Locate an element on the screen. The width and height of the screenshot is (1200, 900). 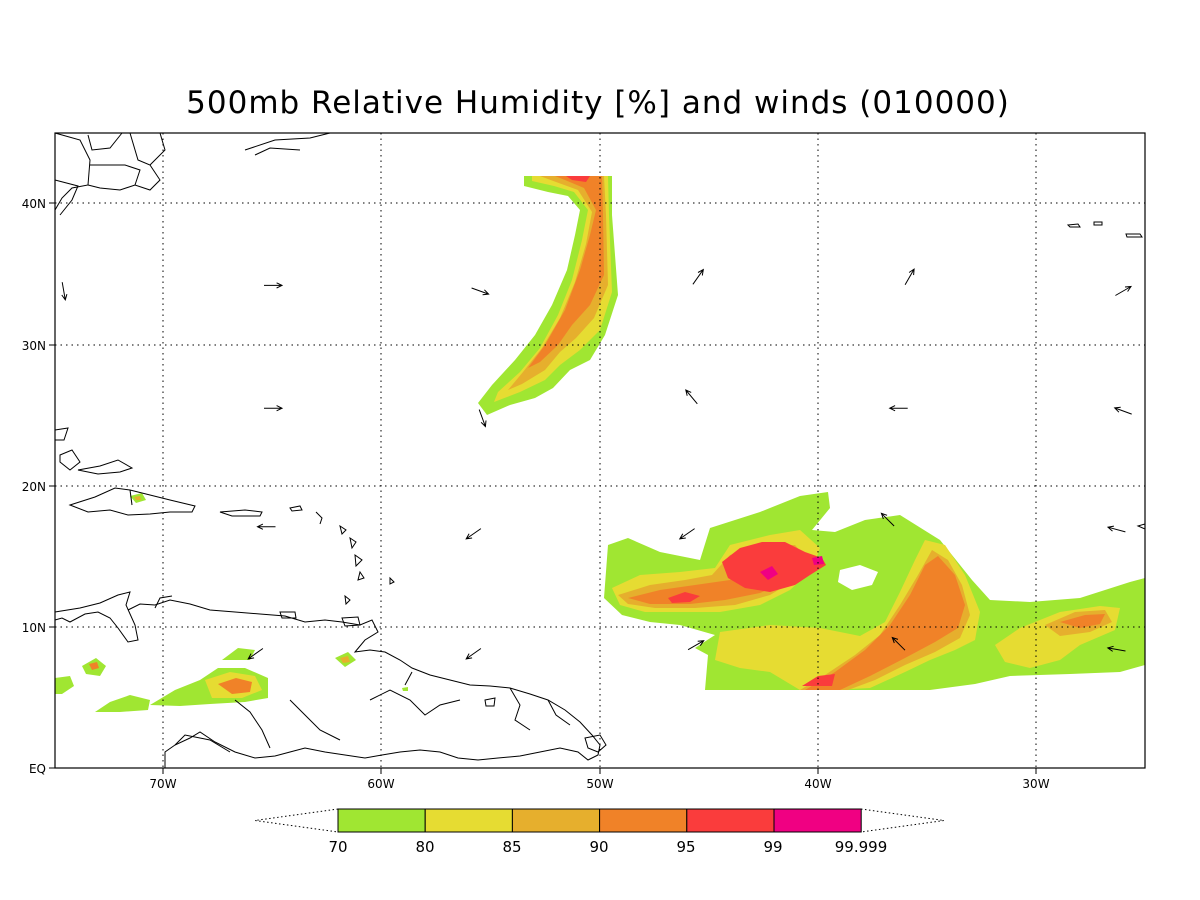
lat-label-20n: 20N is located at coordinates (34, 487).